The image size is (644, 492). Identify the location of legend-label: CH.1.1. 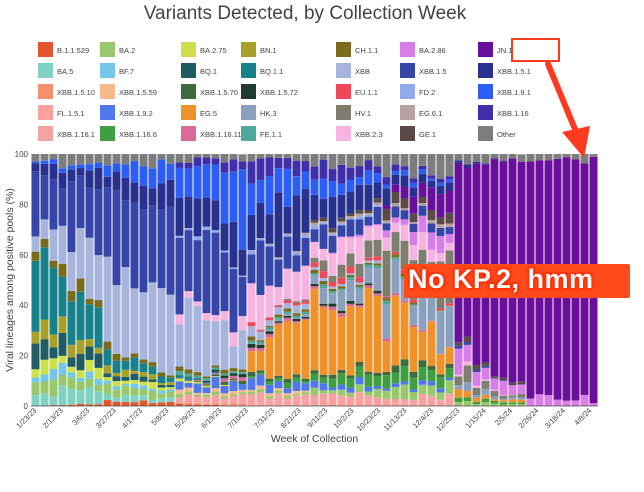
(367, 50).